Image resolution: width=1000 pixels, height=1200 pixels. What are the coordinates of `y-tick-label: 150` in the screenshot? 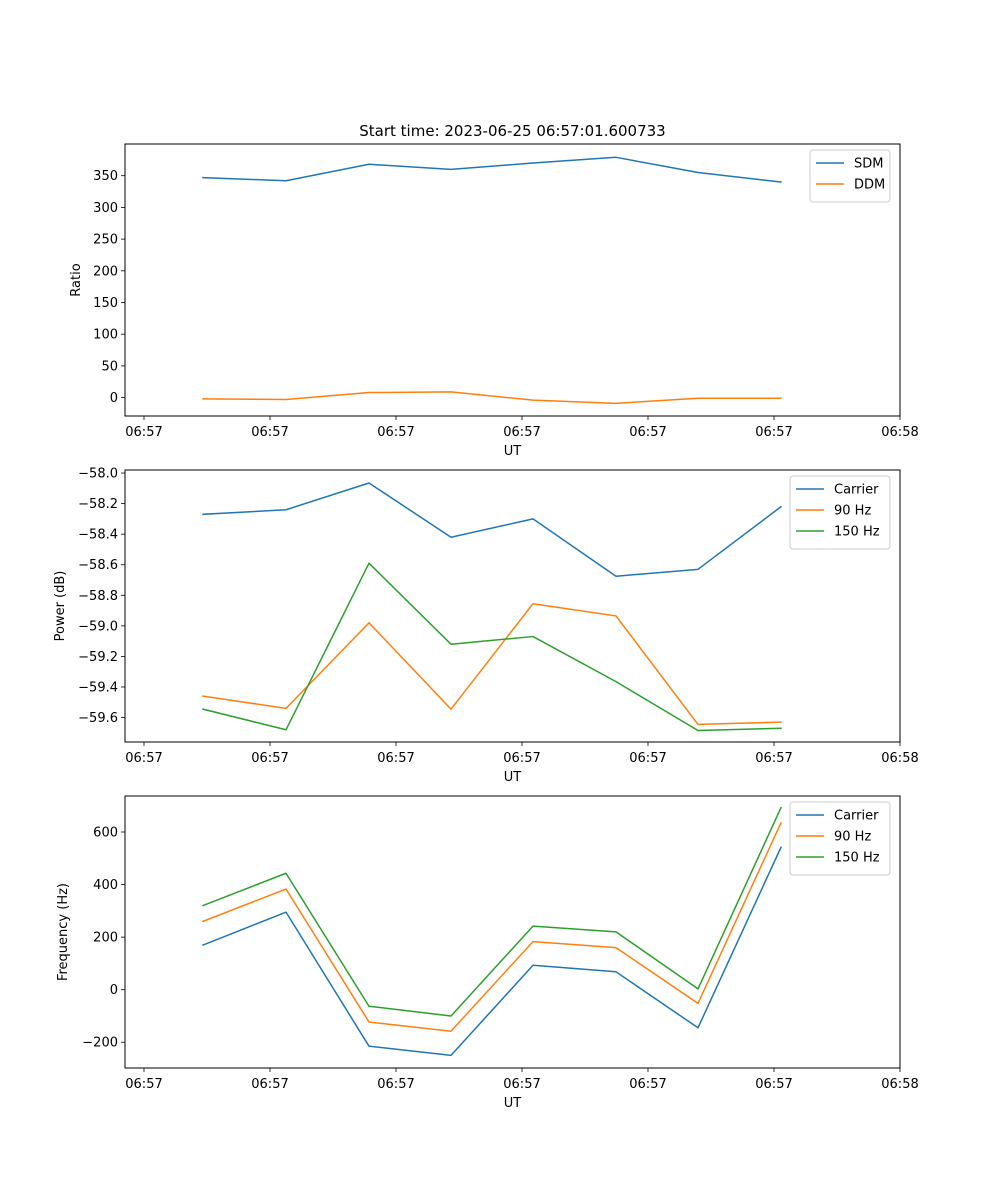 It's located at (105, 303).